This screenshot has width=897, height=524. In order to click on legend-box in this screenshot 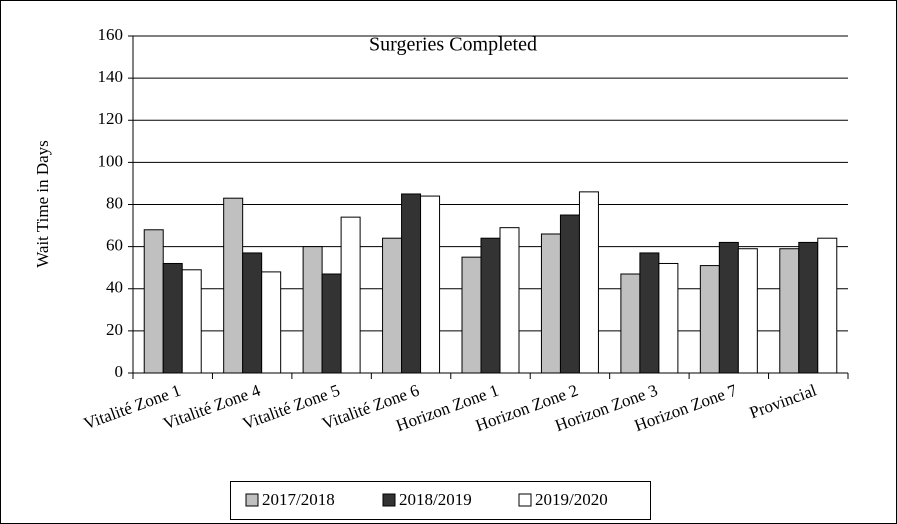, I will do `click(440, 500)`.